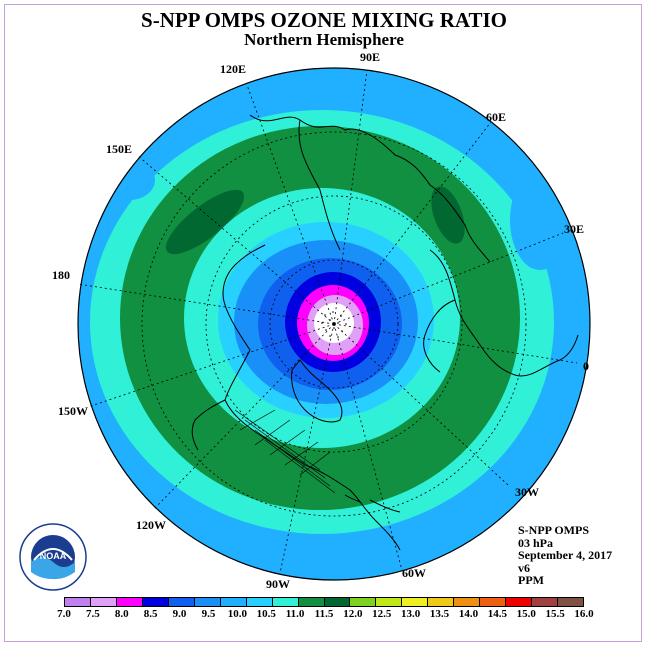 This screenshot has width=648, height=648. I want to click on us-state-lines, so click(285, 451).